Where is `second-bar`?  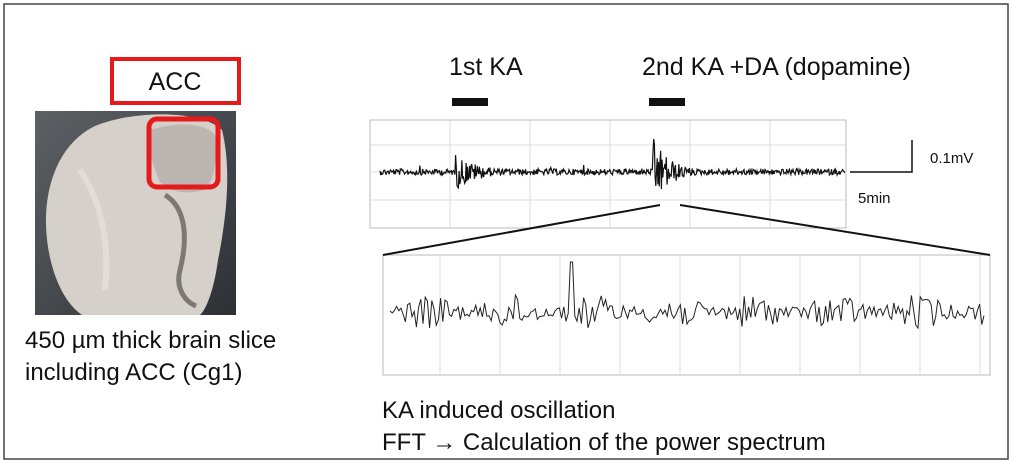
second-bar is located at coordinates (667, 102).